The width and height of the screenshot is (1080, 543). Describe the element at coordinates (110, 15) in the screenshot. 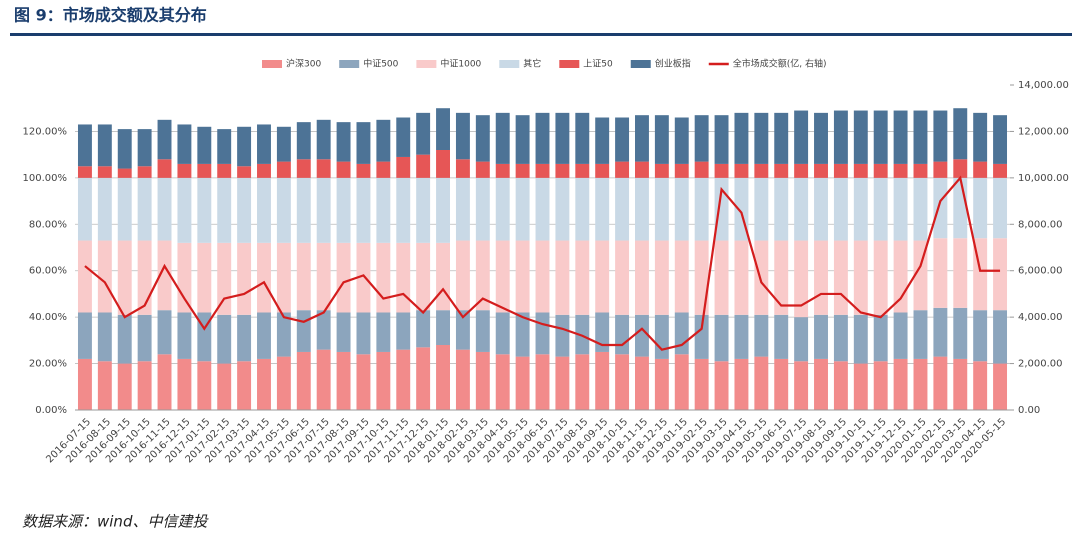

I see `figure-title: 图 9：市场成交额及其分布` at that location.